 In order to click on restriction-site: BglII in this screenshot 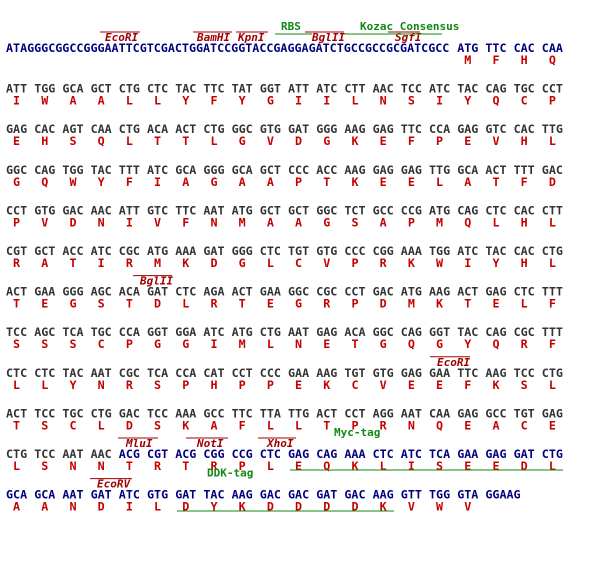, I will do `click(156, 281)`.